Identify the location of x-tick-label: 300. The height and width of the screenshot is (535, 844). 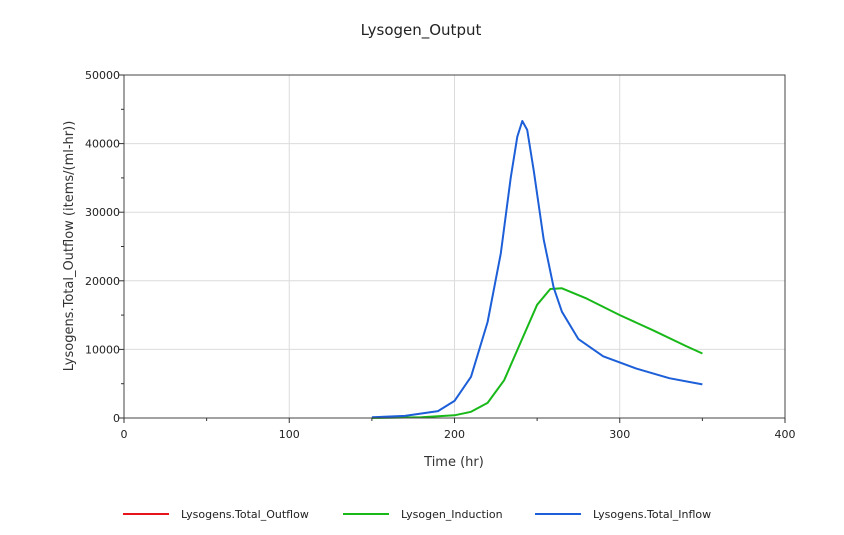
(619, 434).